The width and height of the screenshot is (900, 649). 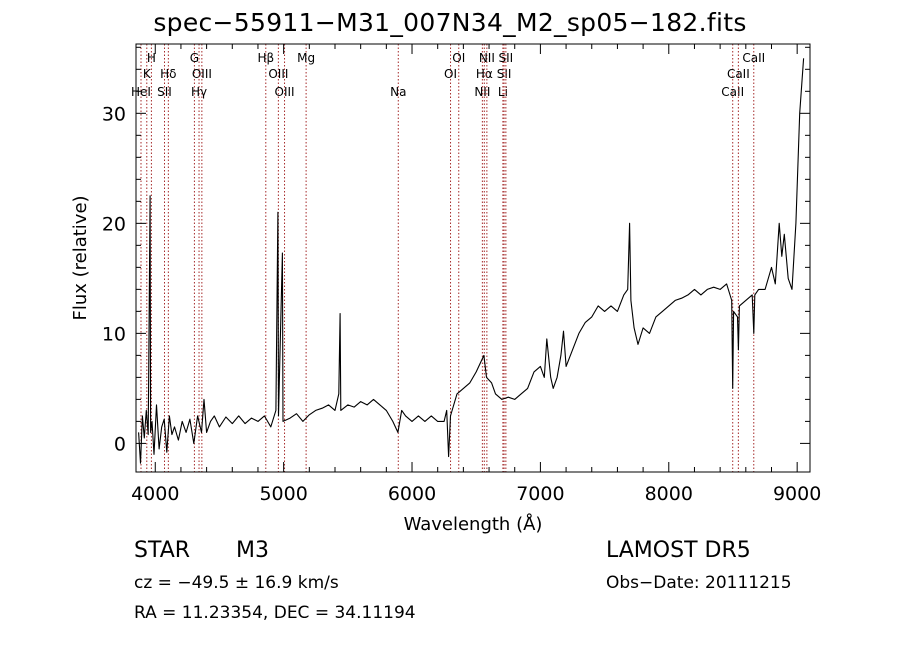 What do you see at coordinates (155, 494) in the screenshot?
I see `x-tick-label-0: 4000` at bounding box center [155, 494].